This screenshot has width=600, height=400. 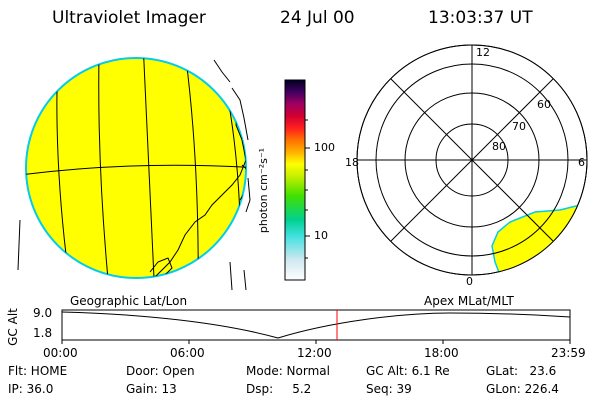 What do you see at coordinates (12, 327) in the screenshot?
I see `altitude-ylabel: GC Alt` at bounding box center [12, 327].